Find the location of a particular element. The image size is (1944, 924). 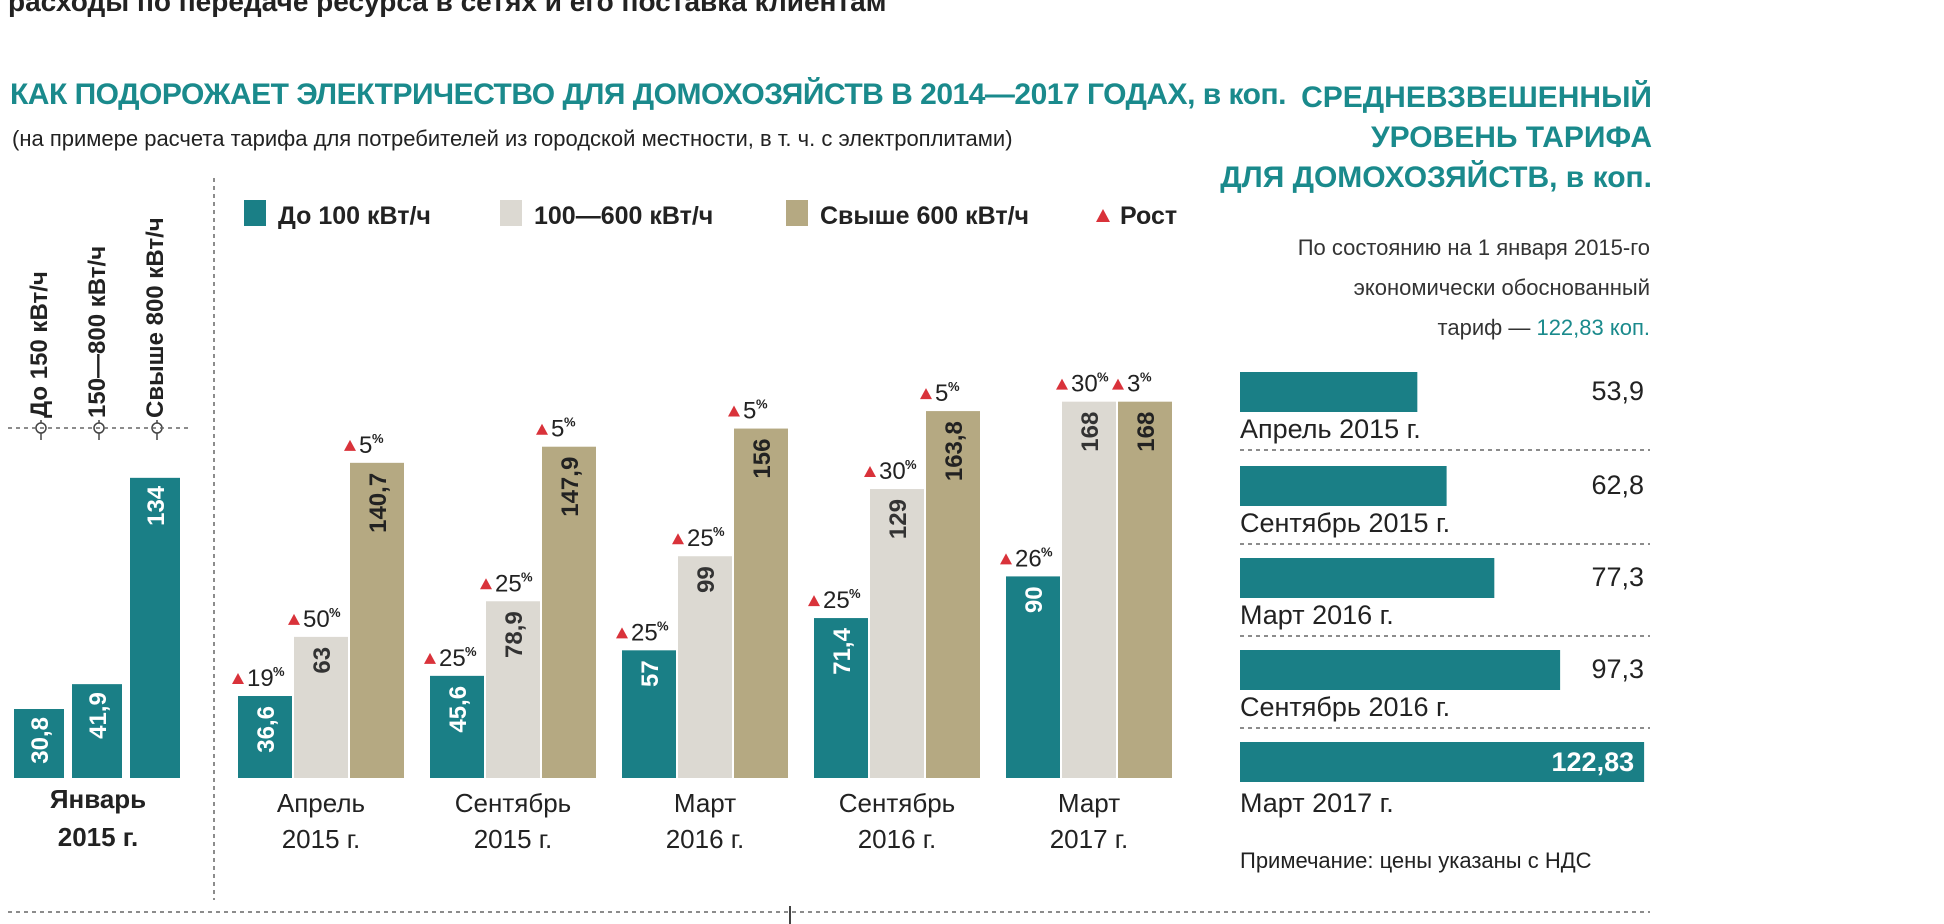

hbar-category: Март 2017 г. is located at coordinates (1317, 803).